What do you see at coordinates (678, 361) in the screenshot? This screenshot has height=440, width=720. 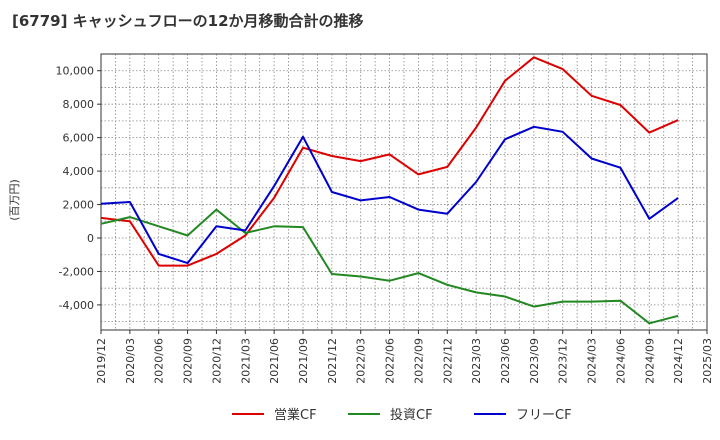 I see `x-tick-label: 2024/12` at bounding box center [678, 361].